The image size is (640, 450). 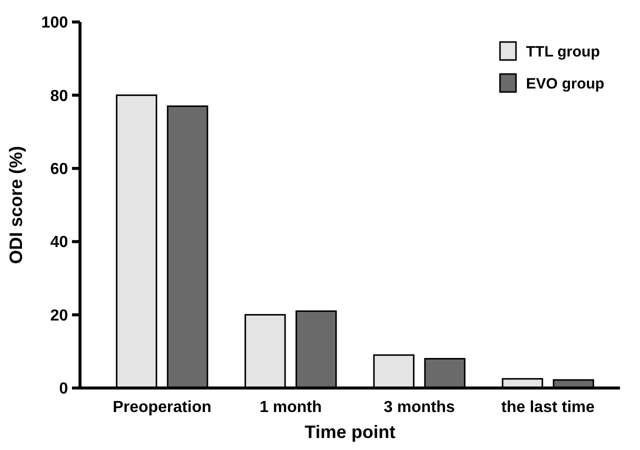 What do you see at coordinates (59, 315) in the screenshot?
I see `y-tick-label: 20` at bounding box center [59, 315].